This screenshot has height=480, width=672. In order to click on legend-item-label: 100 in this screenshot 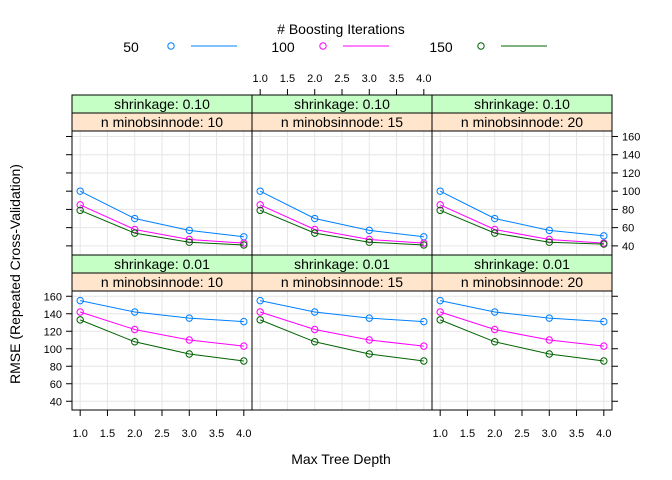, I will do `click(283, 47)`.